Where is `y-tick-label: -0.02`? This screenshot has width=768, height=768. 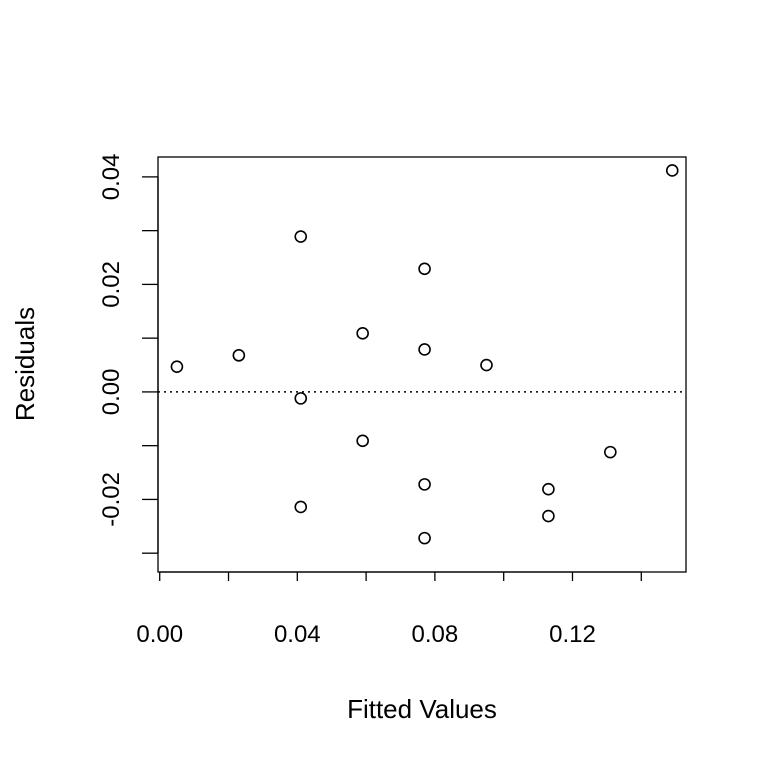 y-tick-label: -0.02 is located at coordinates (111, 499).